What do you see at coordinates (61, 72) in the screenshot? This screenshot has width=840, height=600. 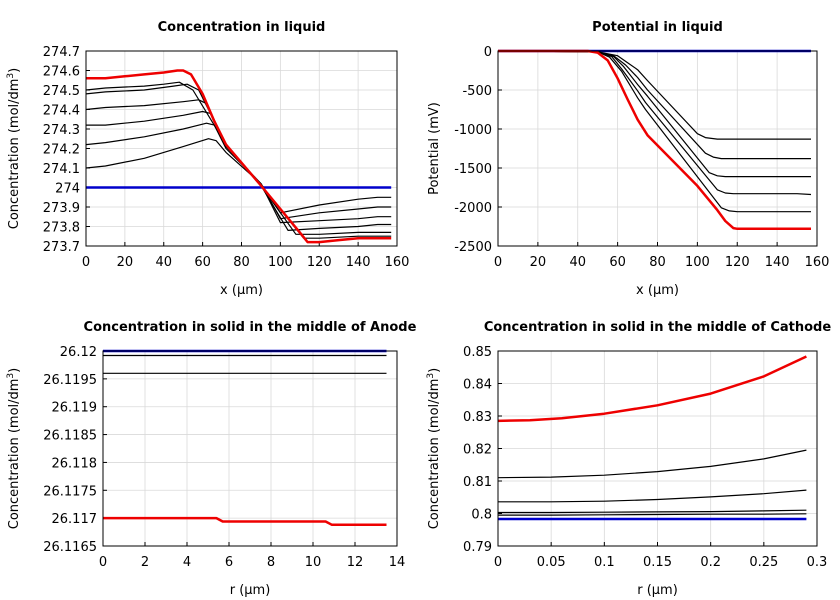 I see `y-tick-label: 274.6` at bounding box center [61, 72].